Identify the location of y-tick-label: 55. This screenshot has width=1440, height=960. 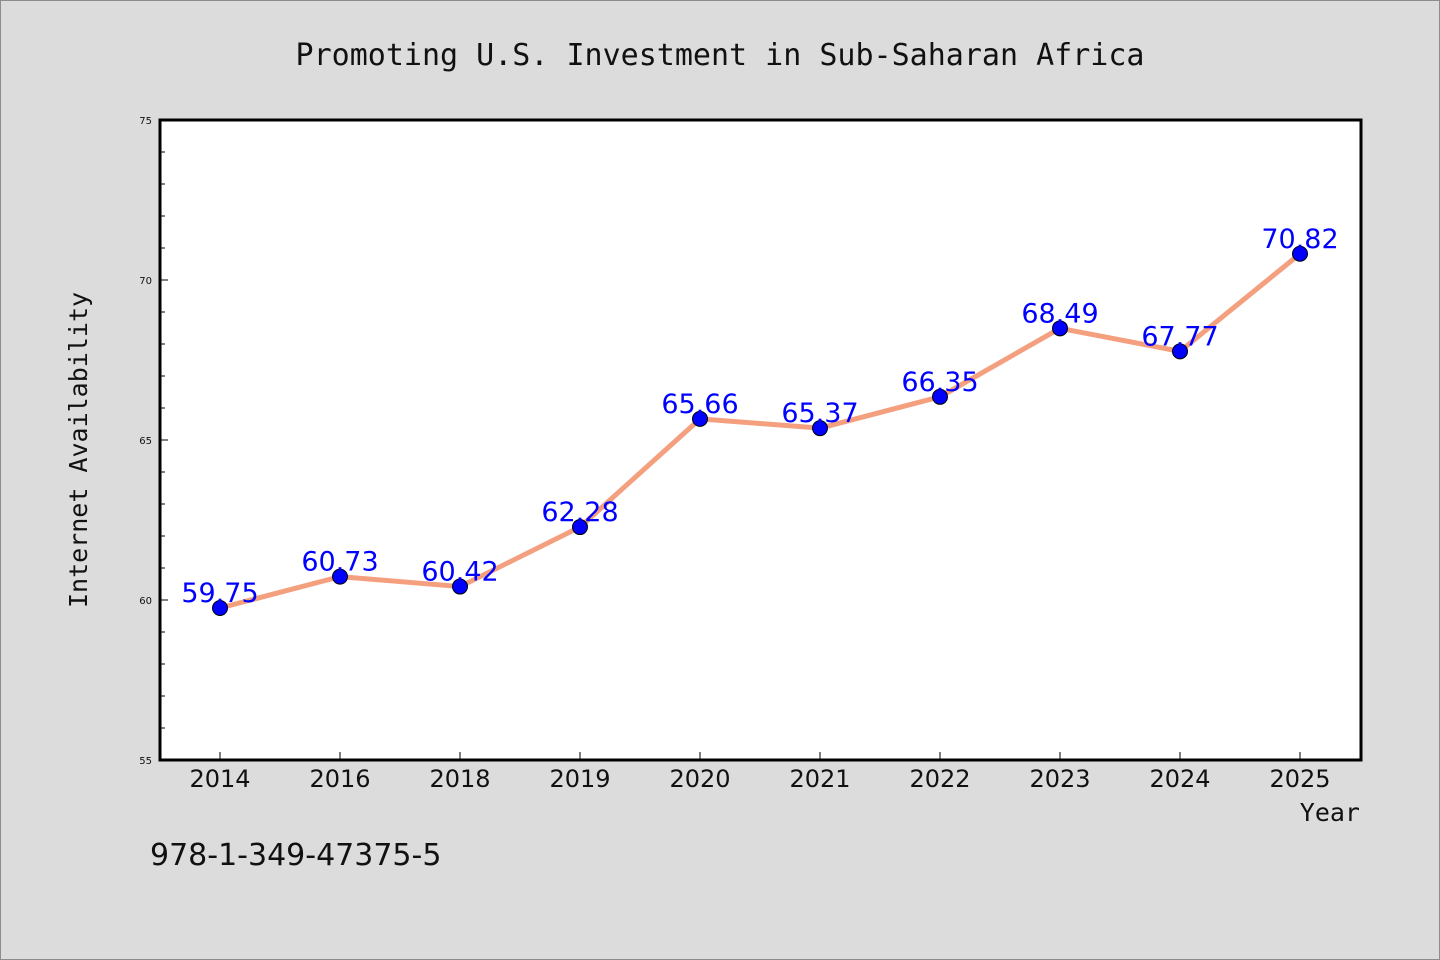
(145, 761).